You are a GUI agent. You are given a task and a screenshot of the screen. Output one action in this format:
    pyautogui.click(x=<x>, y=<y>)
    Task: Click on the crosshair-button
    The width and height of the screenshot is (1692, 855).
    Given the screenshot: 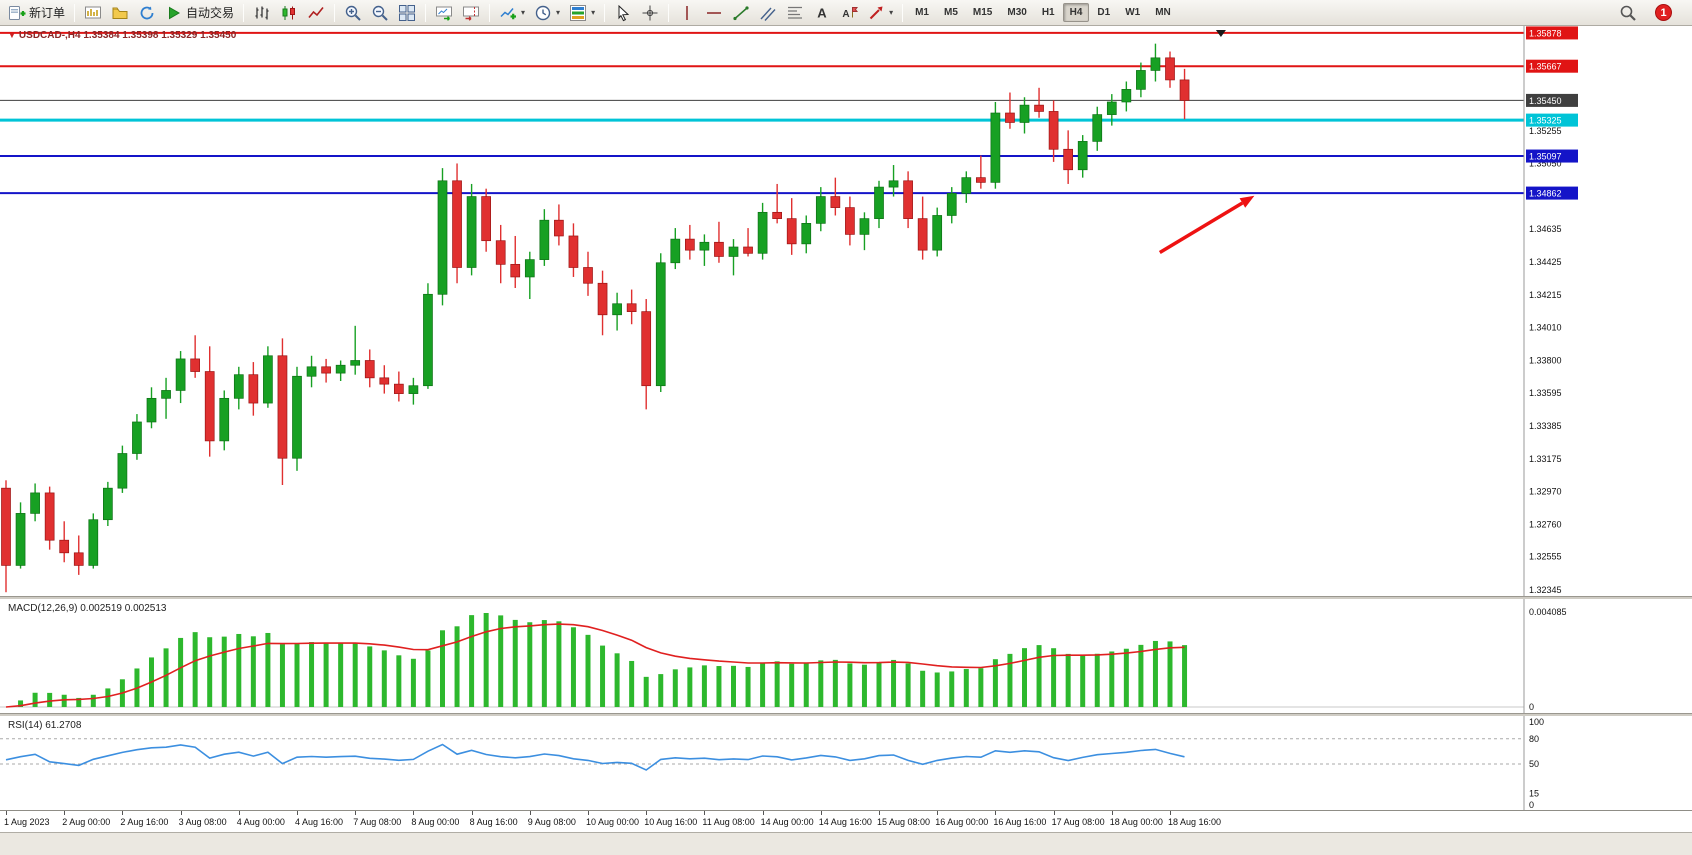 What is the action you would take?
    pyautogui.click(x=650, y=13)
    